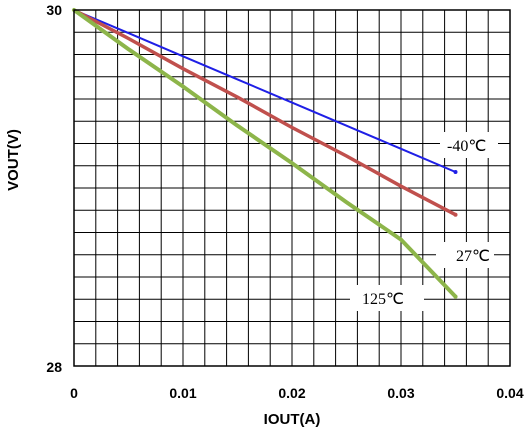  What do you see at coordinates (400, 393) in the screenshot?
I see `x-tick-label: 0.03` at bounding box center [400, 393].